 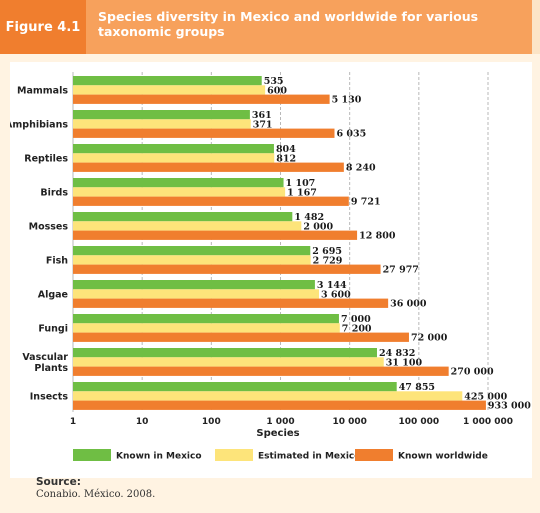 I want to click on x-tick-label: 10 000, so click(x=349, y=422).